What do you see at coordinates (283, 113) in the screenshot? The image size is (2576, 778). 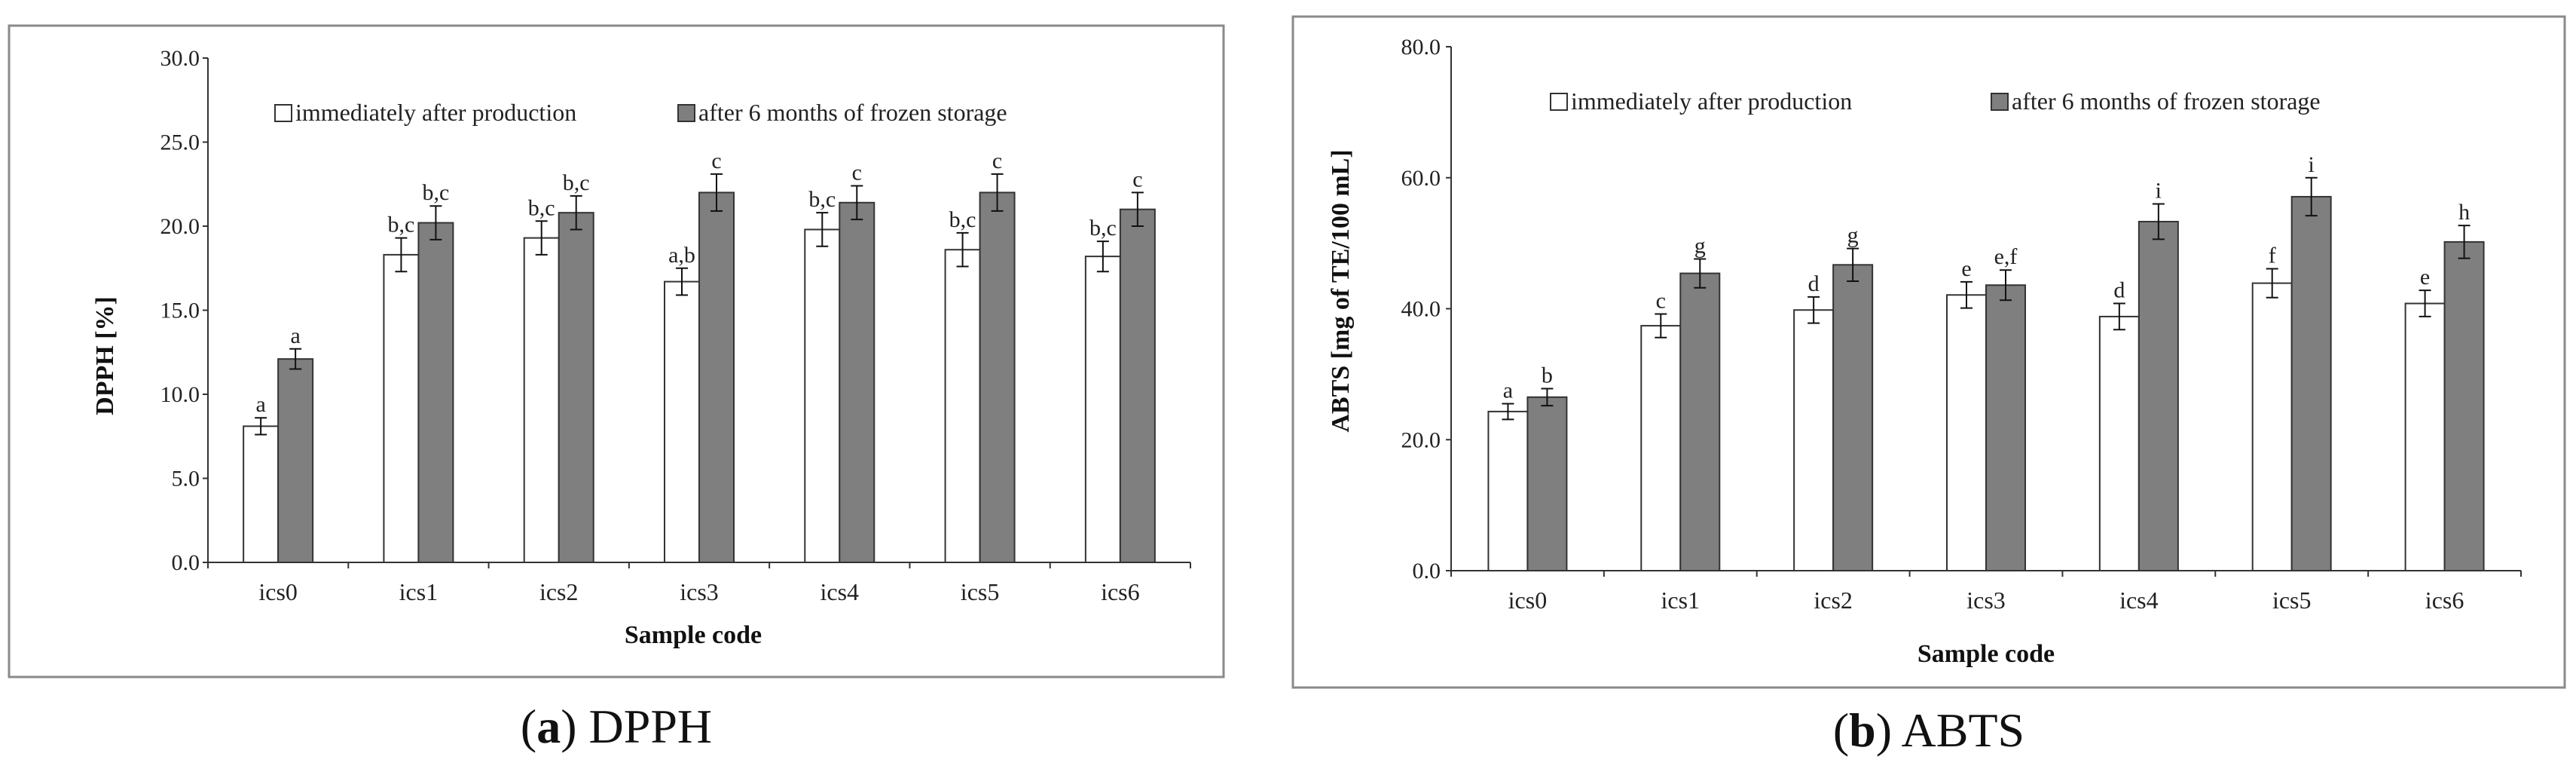 I see `panel-a-legend-swatch-fresh` at bounding box center [283, 113].